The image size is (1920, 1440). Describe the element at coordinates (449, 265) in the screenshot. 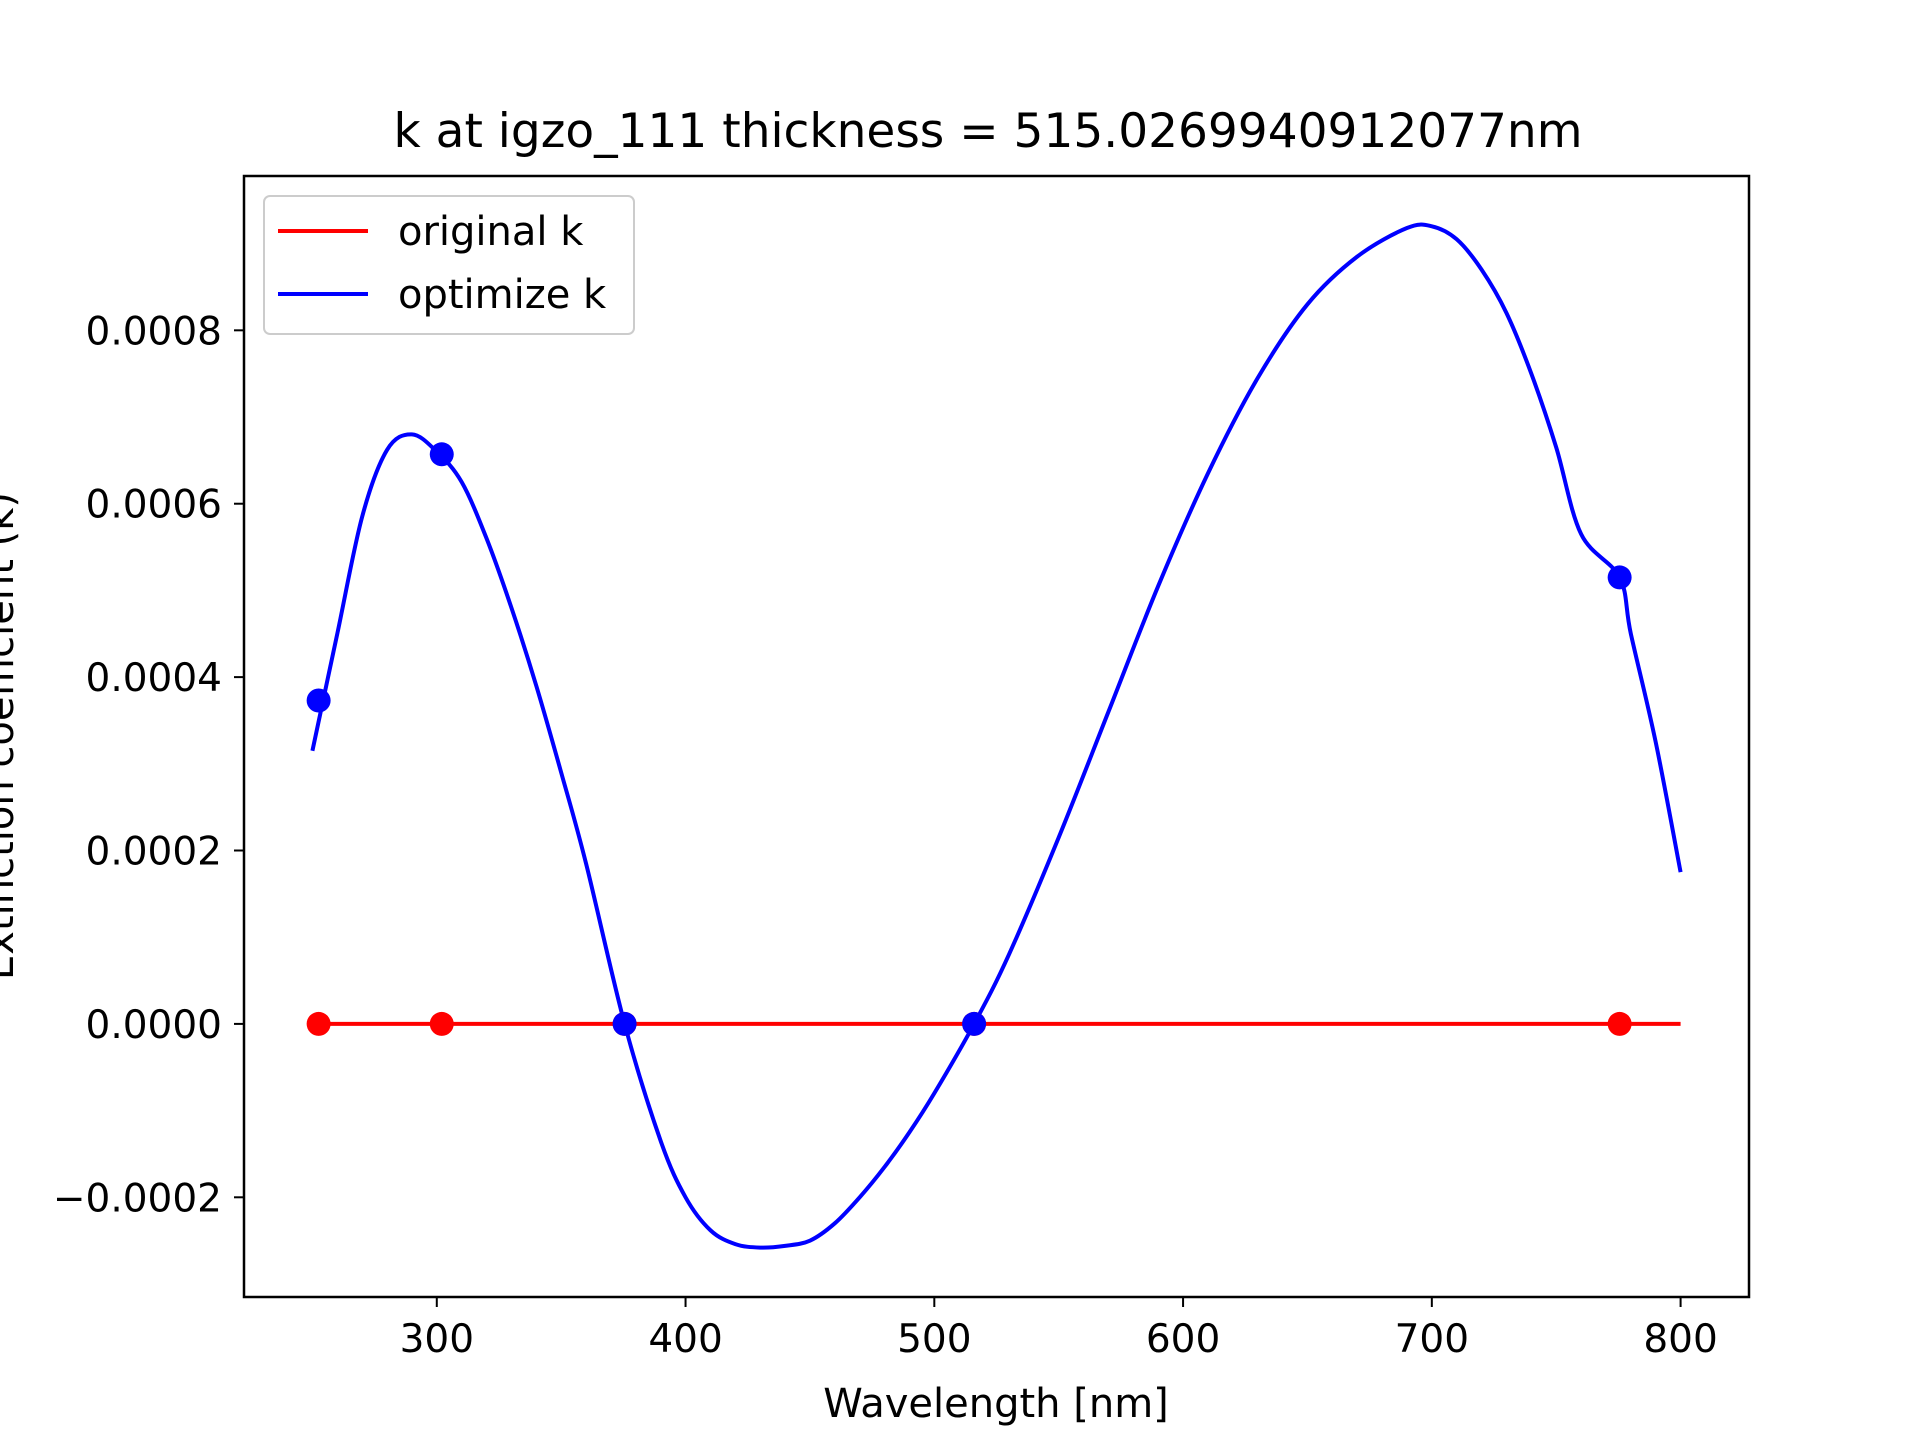

I see `legend: original k optimize k` at that location.